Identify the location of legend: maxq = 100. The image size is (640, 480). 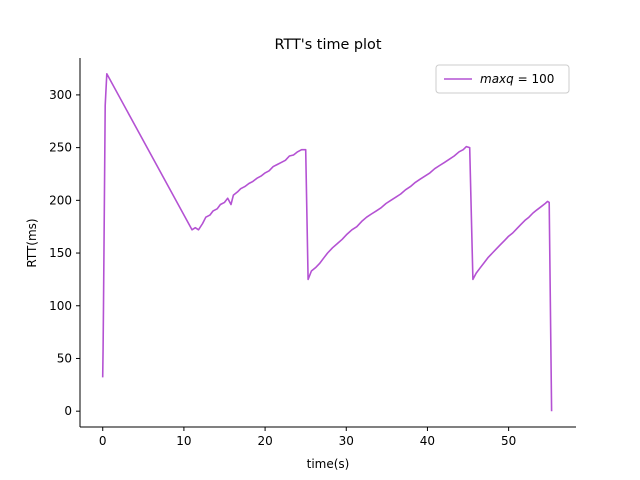
(502, 79).